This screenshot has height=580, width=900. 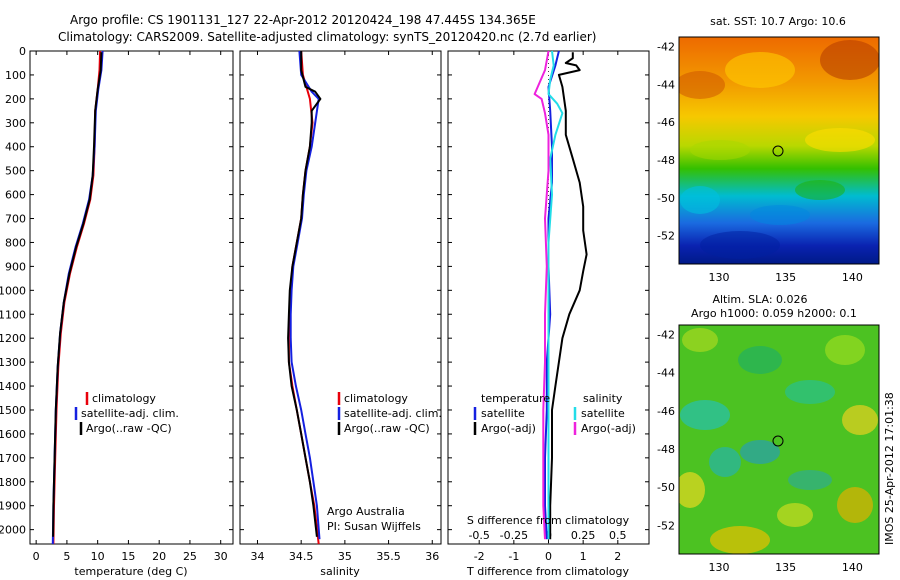 What do you see at coordinates (13, 458) in the screenshot?
I see `y-tick-label: 1700` at bounding box center [13, 458].